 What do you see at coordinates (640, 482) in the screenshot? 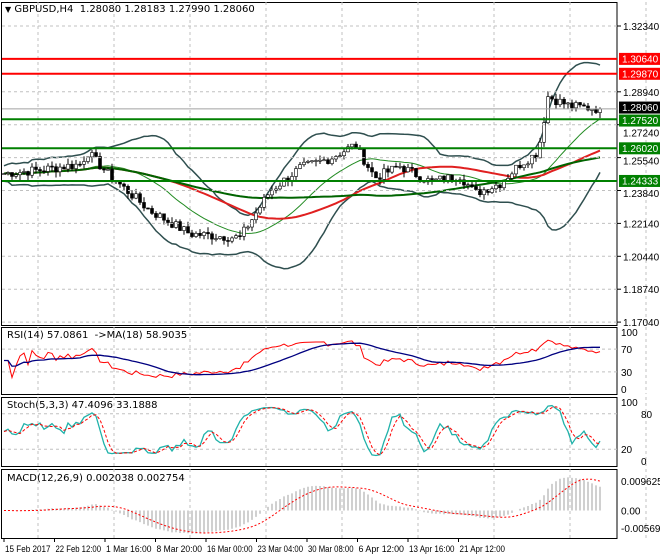
I see `macd-tick-label: 0.009625` at bounding box center [640, 482].